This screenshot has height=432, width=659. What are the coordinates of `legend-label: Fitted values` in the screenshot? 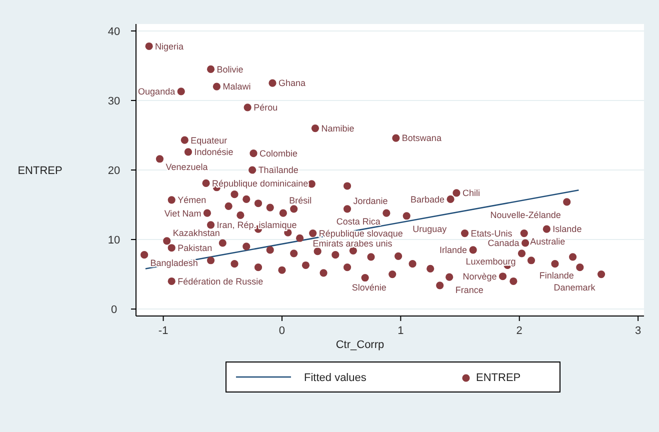 It's located at (335, 378).